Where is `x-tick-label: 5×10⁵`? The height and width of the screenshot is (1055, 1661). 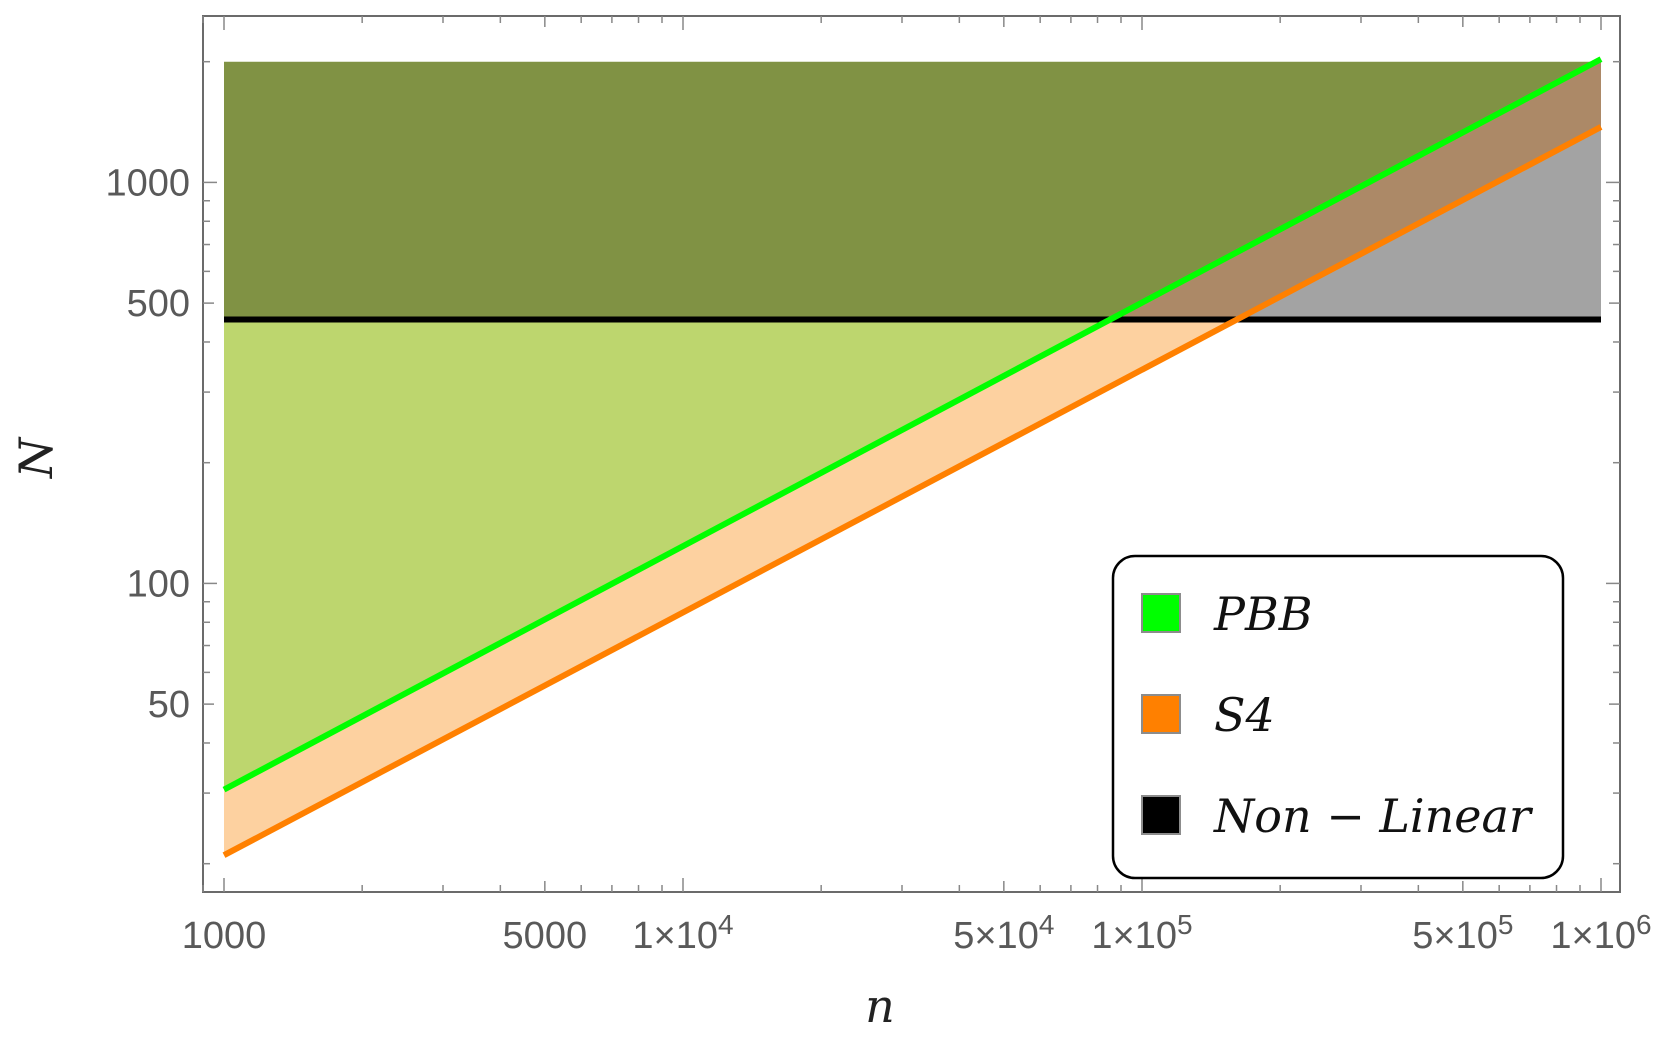 x-tick-label: 5×10⁵ is located at coordinates (1462, 933).